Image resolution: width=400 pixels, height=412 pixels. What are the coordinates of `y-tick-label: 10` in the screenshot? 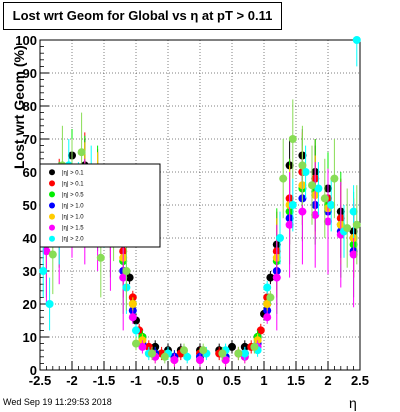 It's located at (30, 337).